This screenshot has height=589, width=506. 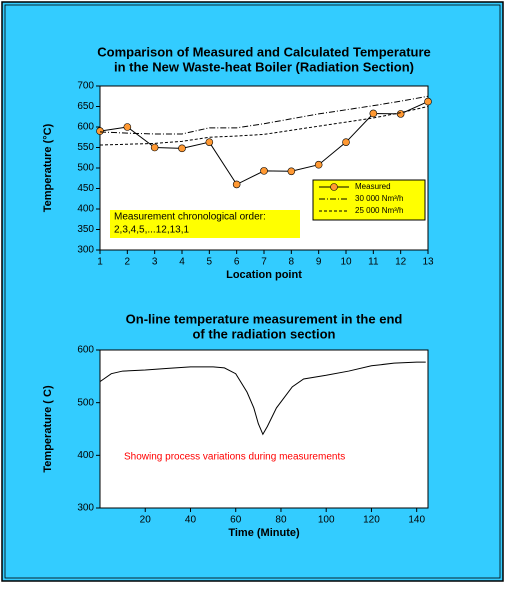 I want to click on x-axis-label: Time (Minute), so click(x=264, y=533).